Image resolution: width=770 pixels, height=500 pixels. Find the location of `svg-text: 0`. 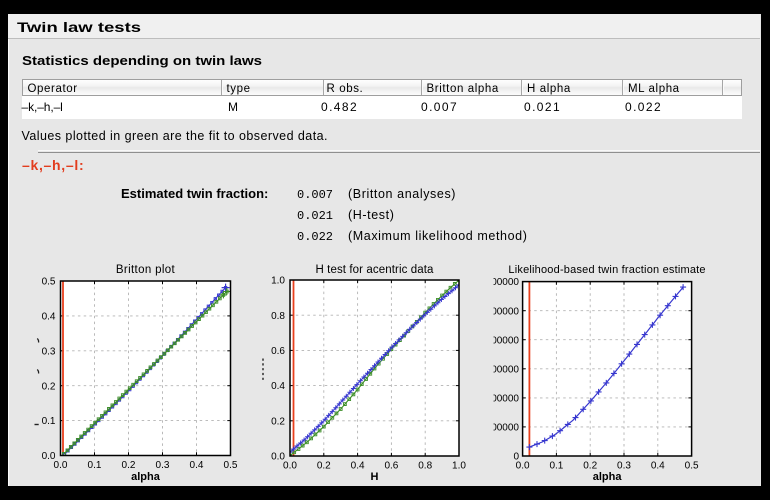

svg-text: 0 is located at coordinates (516, 457).